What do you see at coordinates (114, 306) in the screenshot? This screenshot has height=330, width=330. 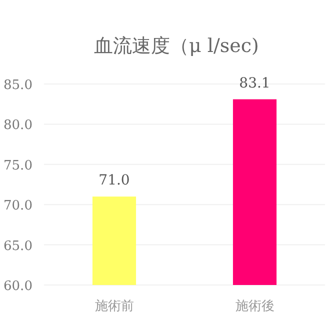 I see `x-tick-label: 施術前` at bounding box center [114, 306].